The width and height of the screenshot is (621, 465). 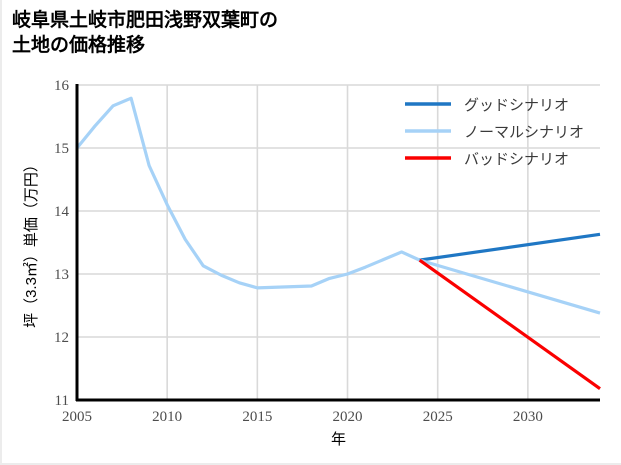 What do you see at coordinates (257, 417) in the screenshot?
I see `x-tick-label: 2015` at bounding box center [257, 417].